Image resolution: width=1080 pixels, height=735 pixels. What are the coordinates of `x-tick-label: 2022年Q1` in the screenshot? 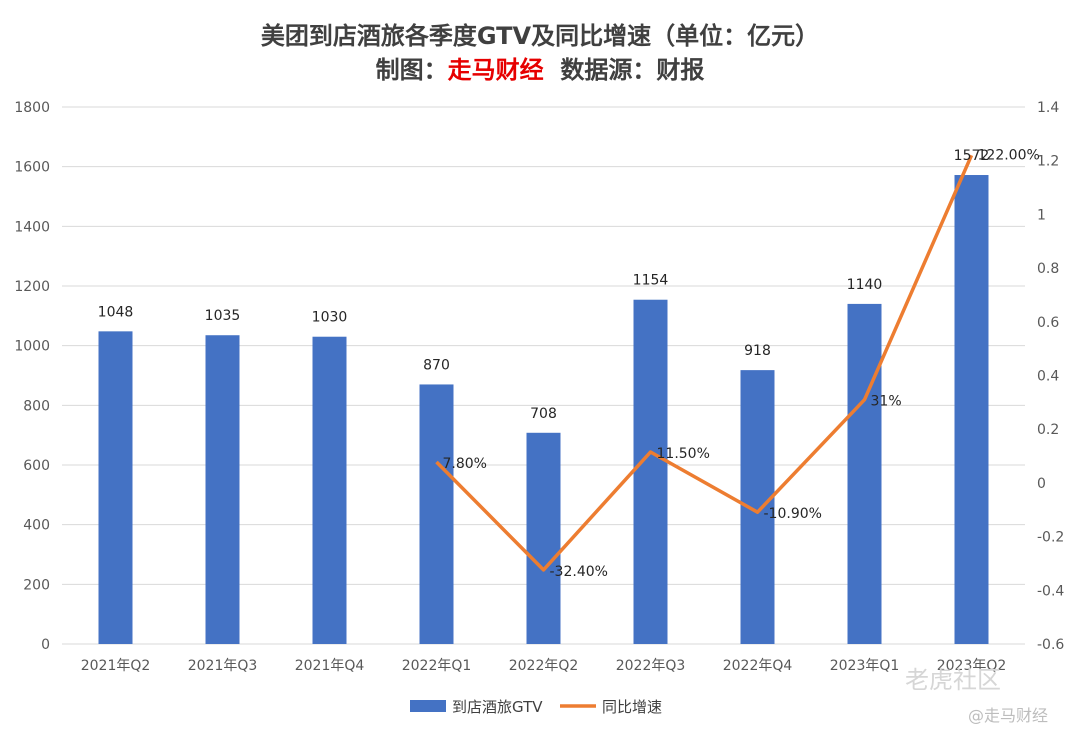 It's located at (437, 666).